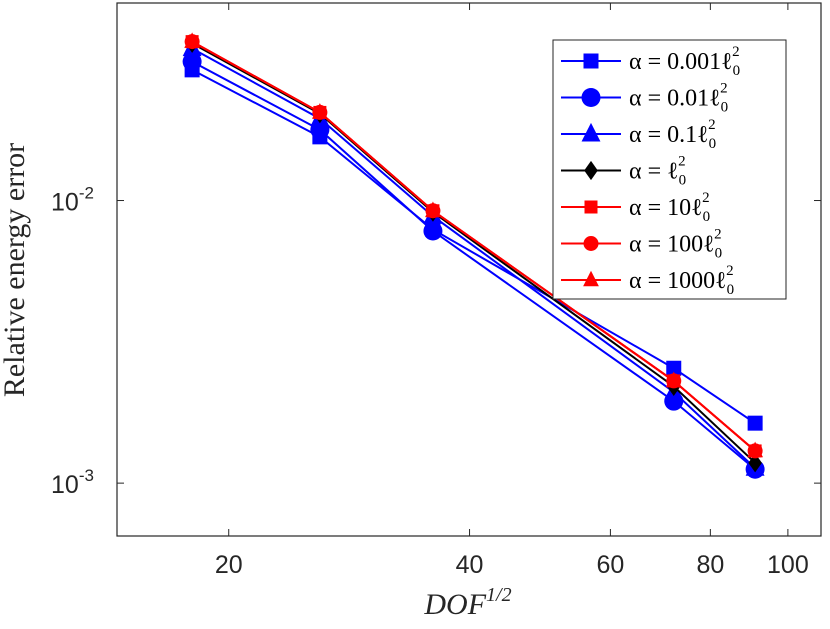 Image resolution: width=830 pixels, height=629 pixels. What do you see at coordinates (15, 270) in the screenshot?
I see `y-axis-title: Relative energy error` at bounding box center [15, 270].